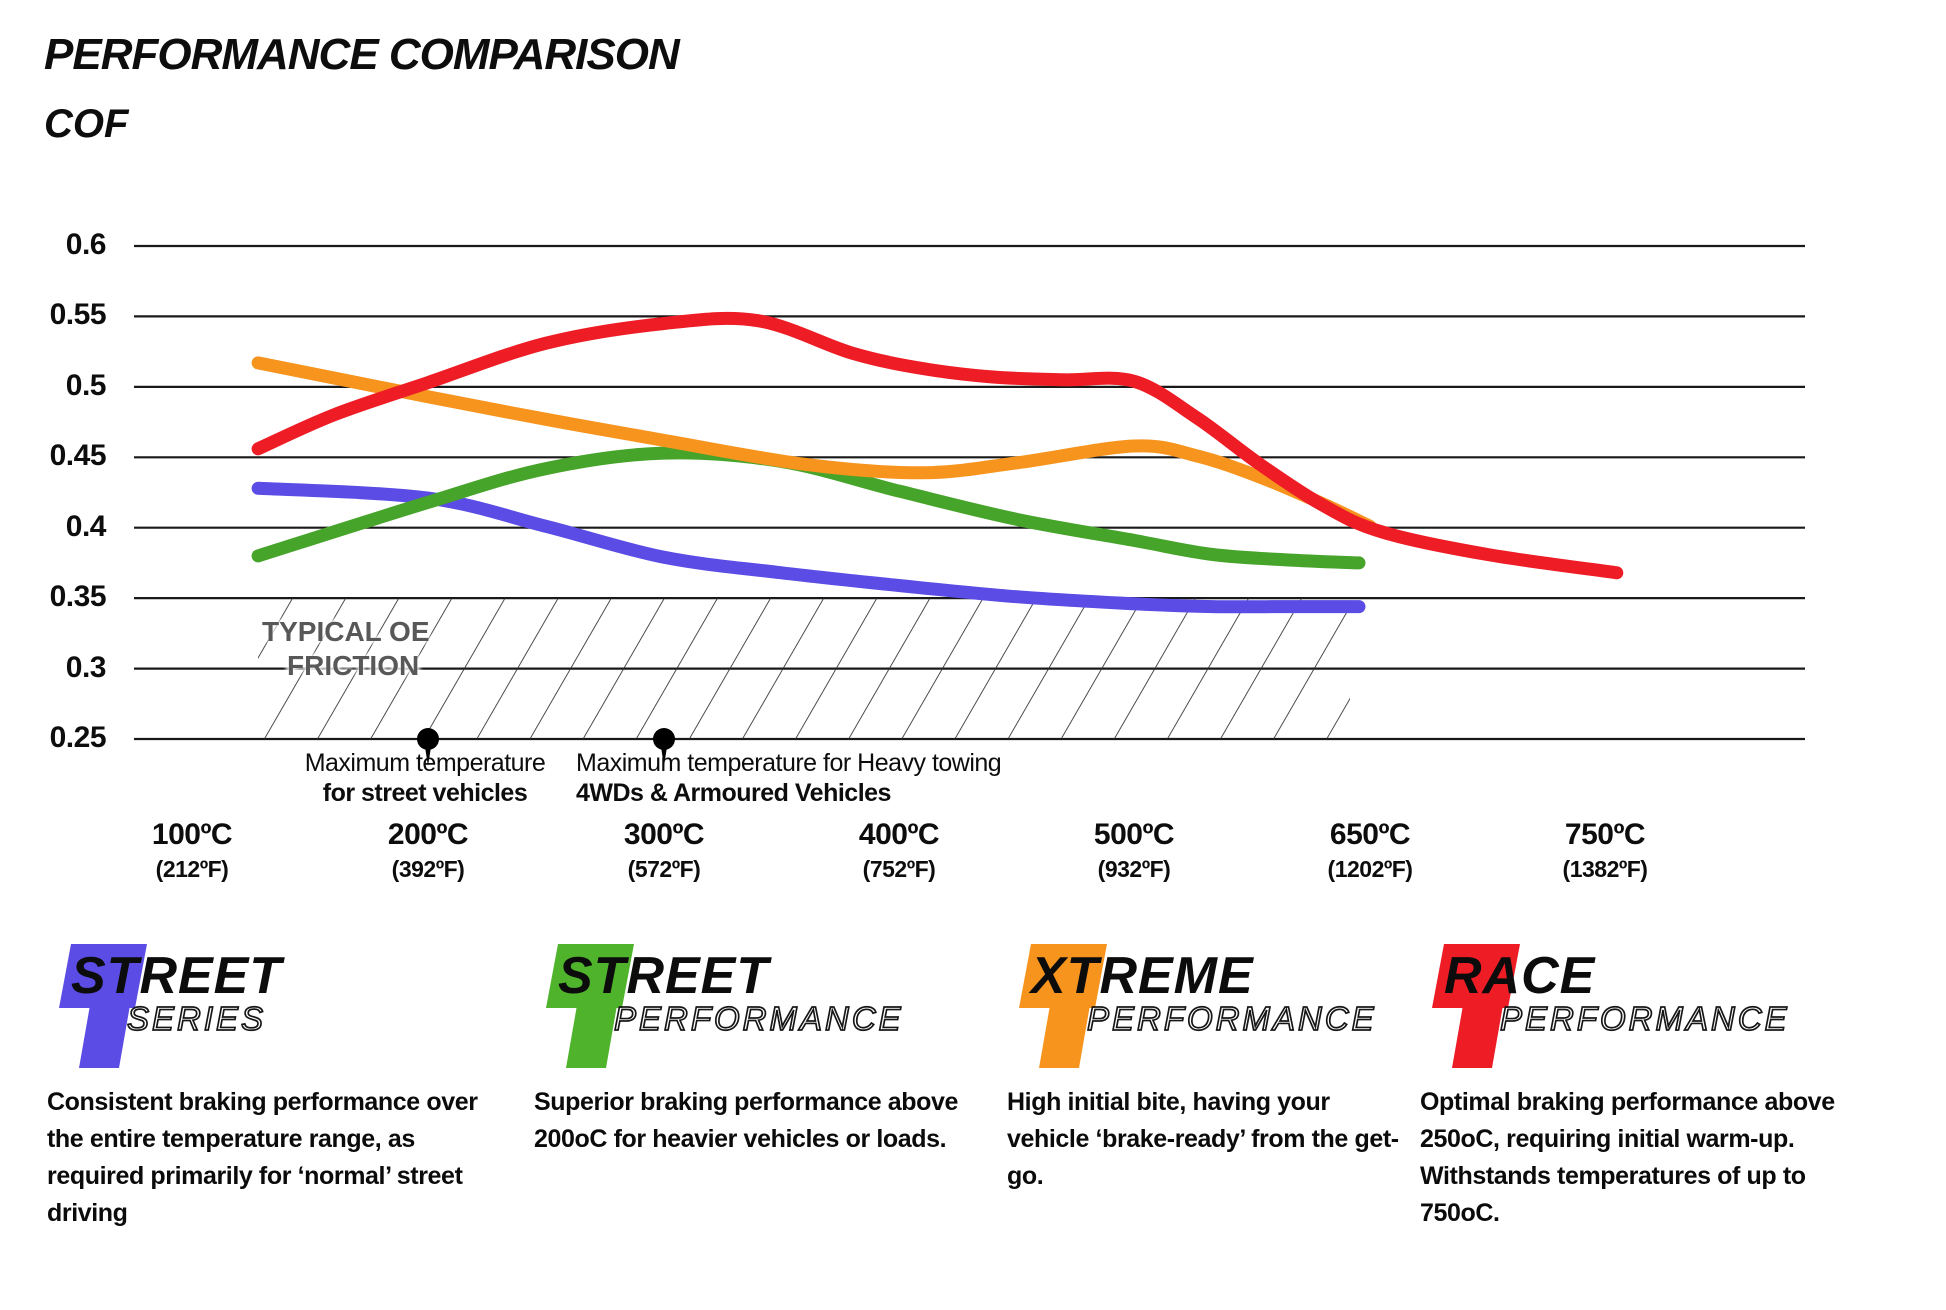 The height and width of the screenshot is (1310, 1946). Describe the element at coordinates (814, 444) in the screenshot. I see `curve-xtreme-performance` at that location.